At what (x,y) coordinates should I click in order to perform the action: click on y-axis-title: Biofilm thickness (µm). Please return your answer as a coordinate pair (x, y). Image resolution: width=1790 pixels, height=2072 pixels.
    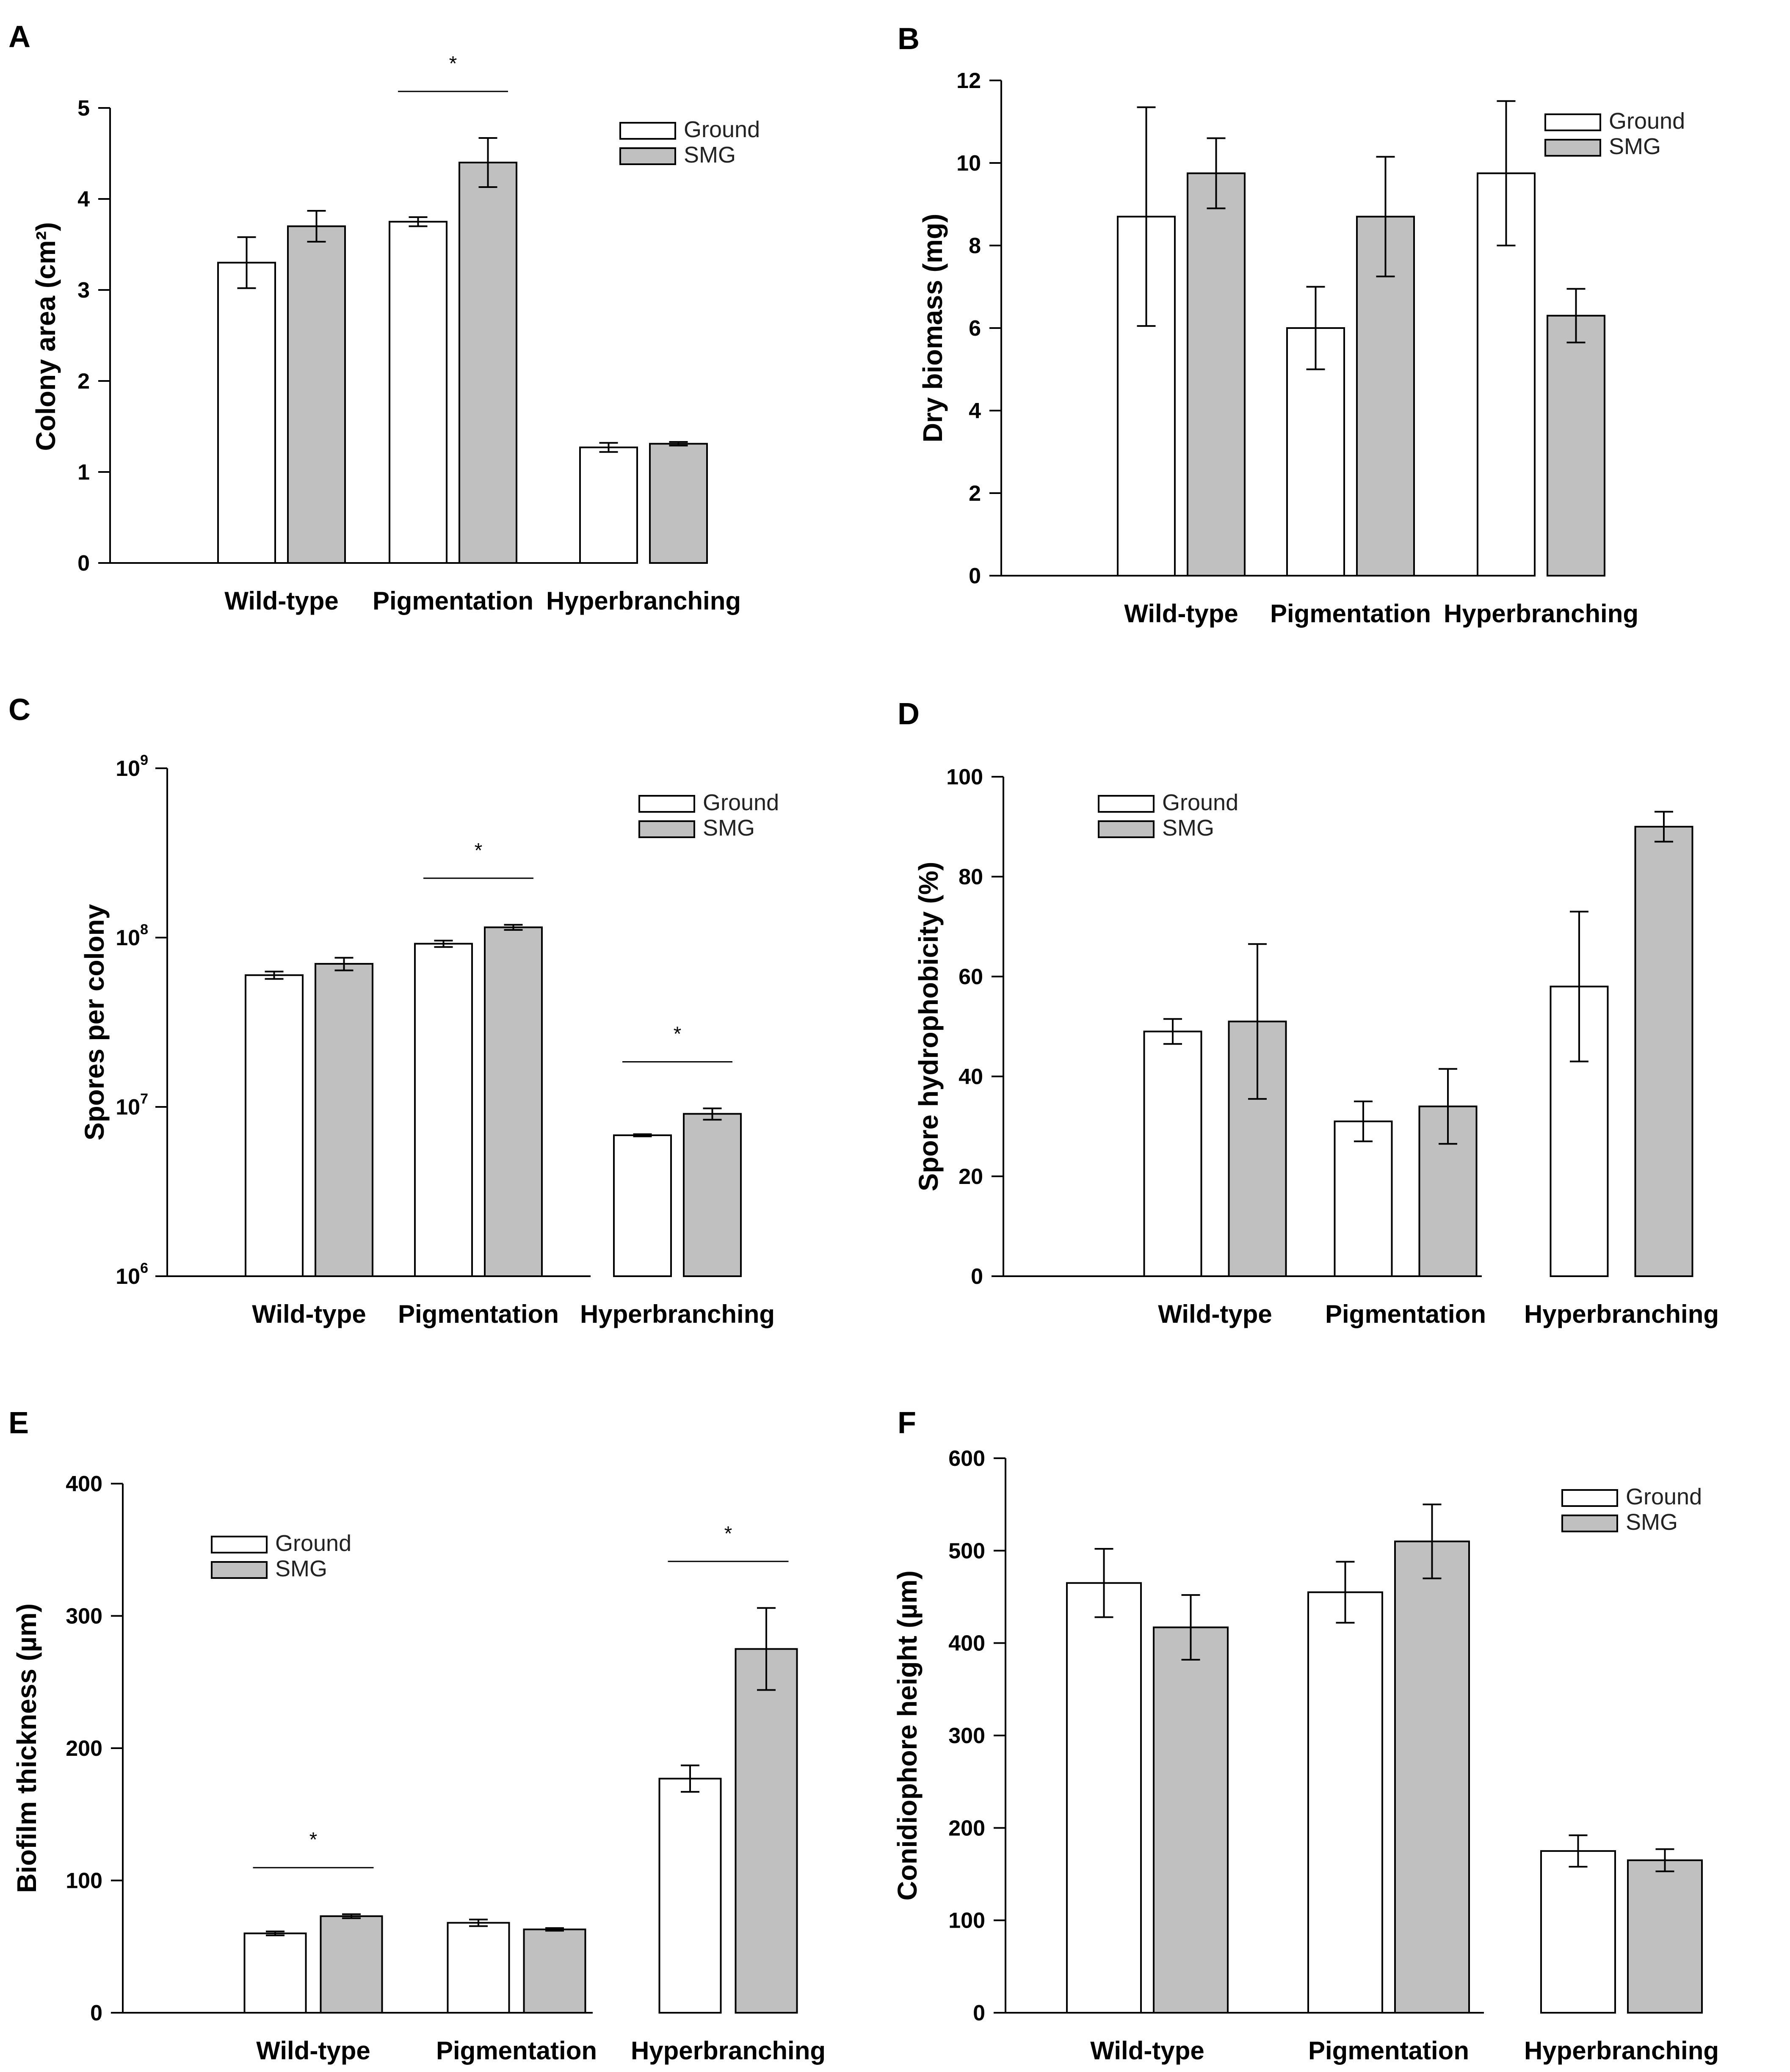
    Looking at the image, I should click on (26, 1748).